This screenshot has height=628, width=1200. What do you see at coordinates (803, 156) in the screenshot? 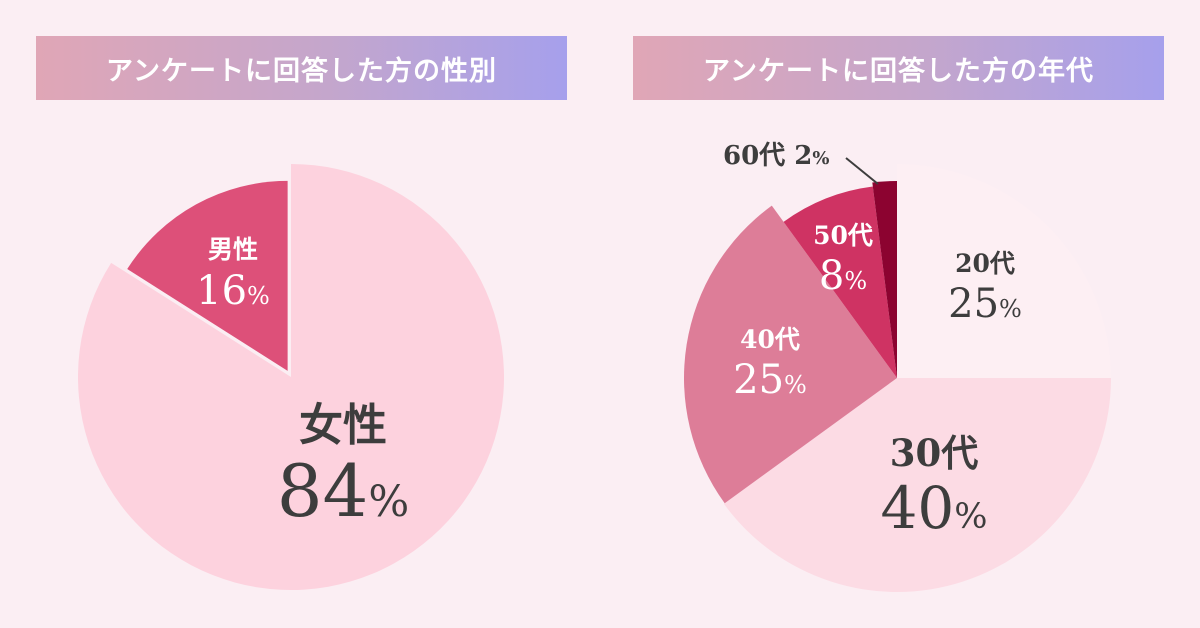
I see `slice-value-age-4: 2` at bounding box center [803, 156].